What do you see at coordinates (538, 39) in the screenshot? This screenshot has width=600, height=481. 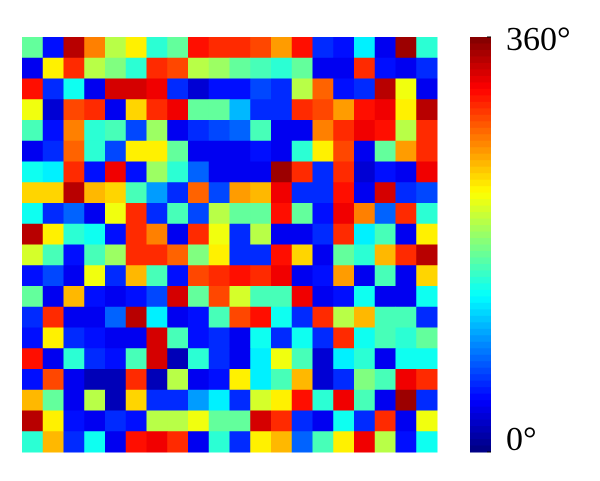 I see `colorbar-label: 360°` at bounding box center [538, 39].